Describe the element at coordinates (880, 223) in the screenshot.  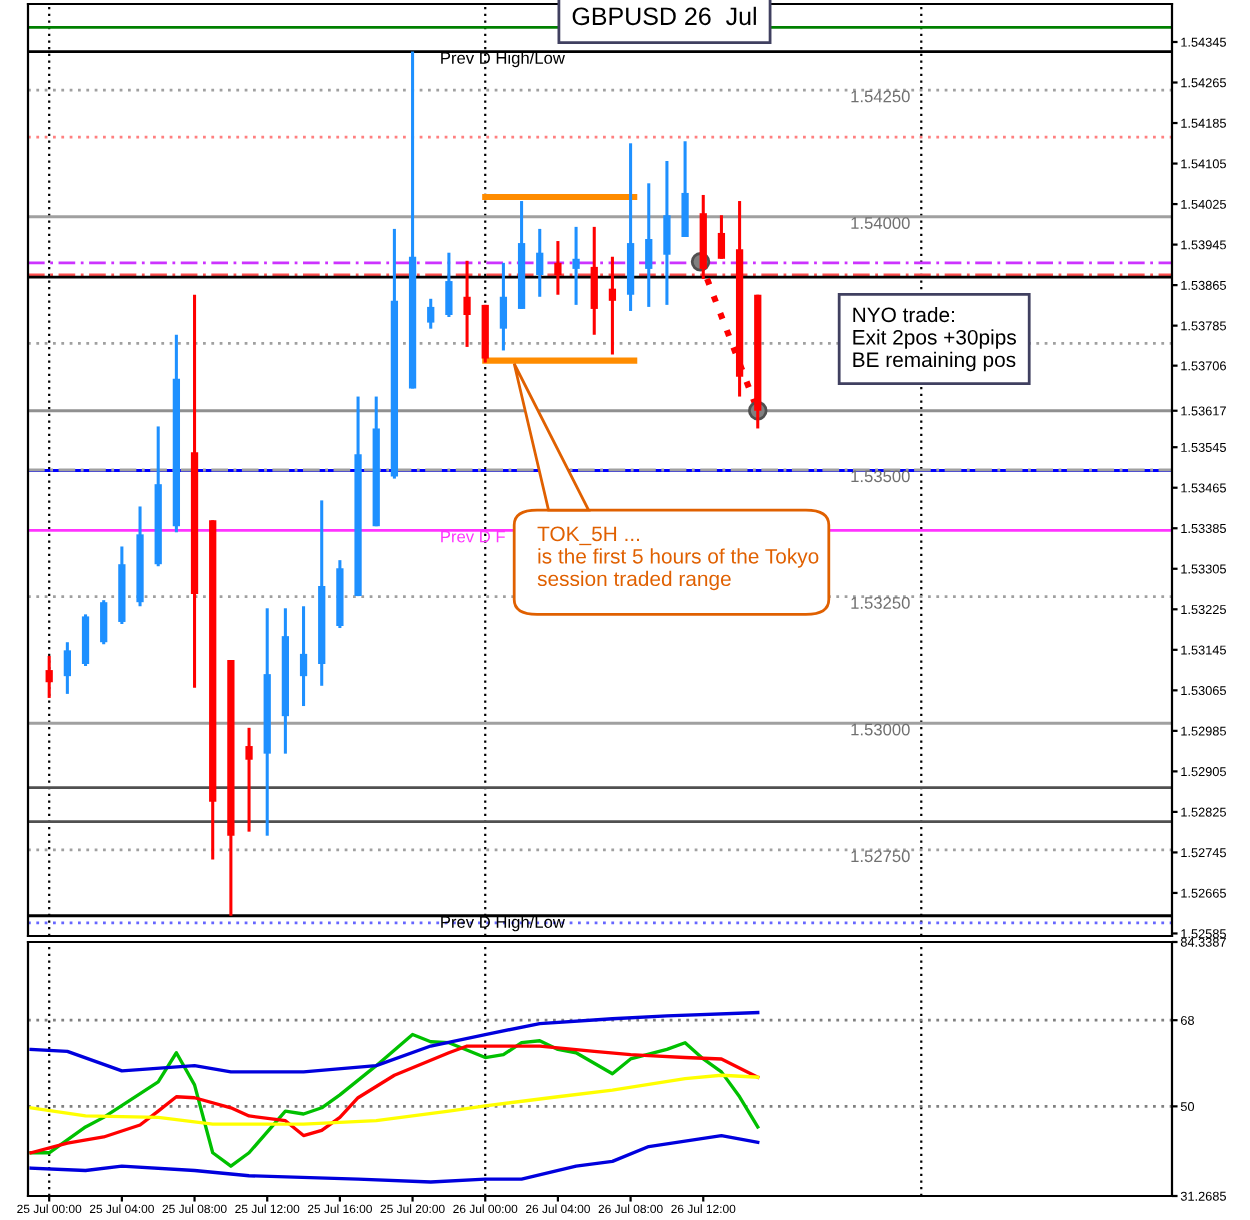
I see `ref-line-label: 1.54000` at that location.